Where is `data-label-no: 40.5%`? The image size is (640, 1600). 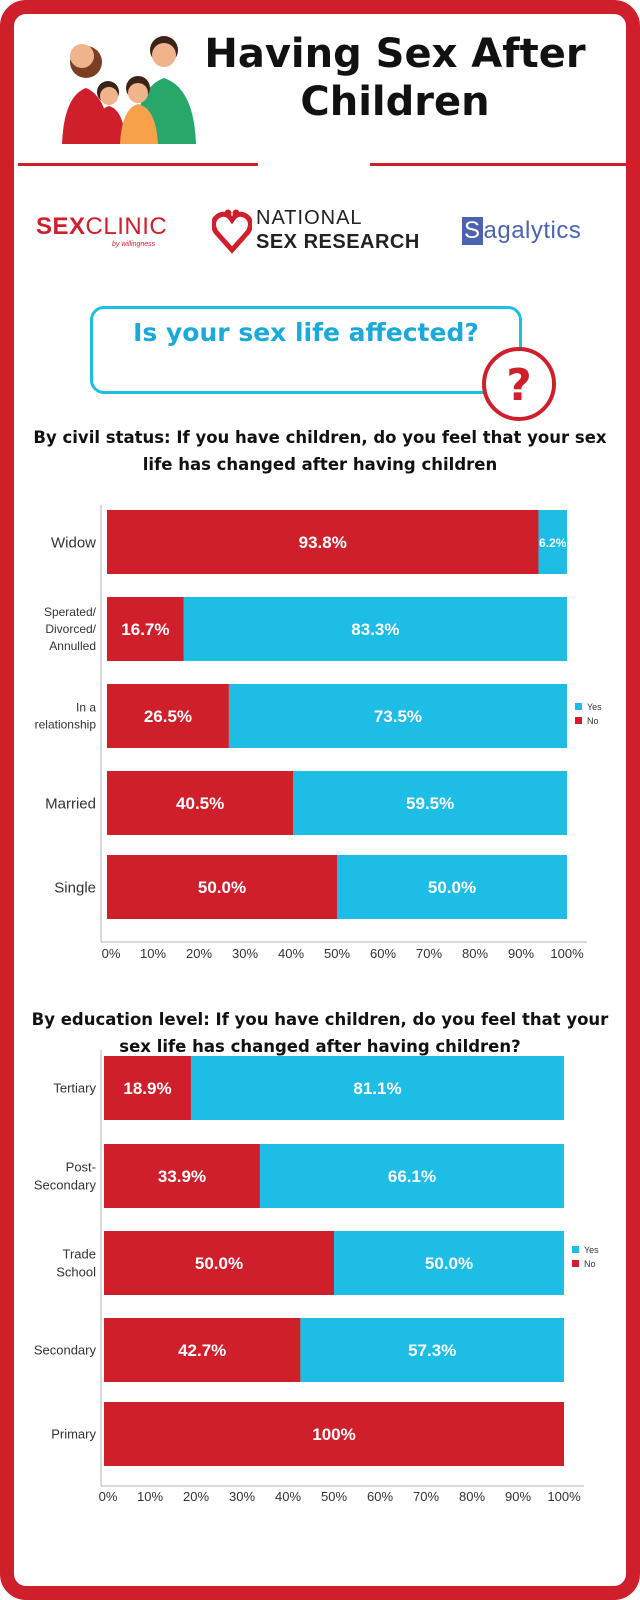 data-label-no: 40.5% is located at coordinates (200, 803).